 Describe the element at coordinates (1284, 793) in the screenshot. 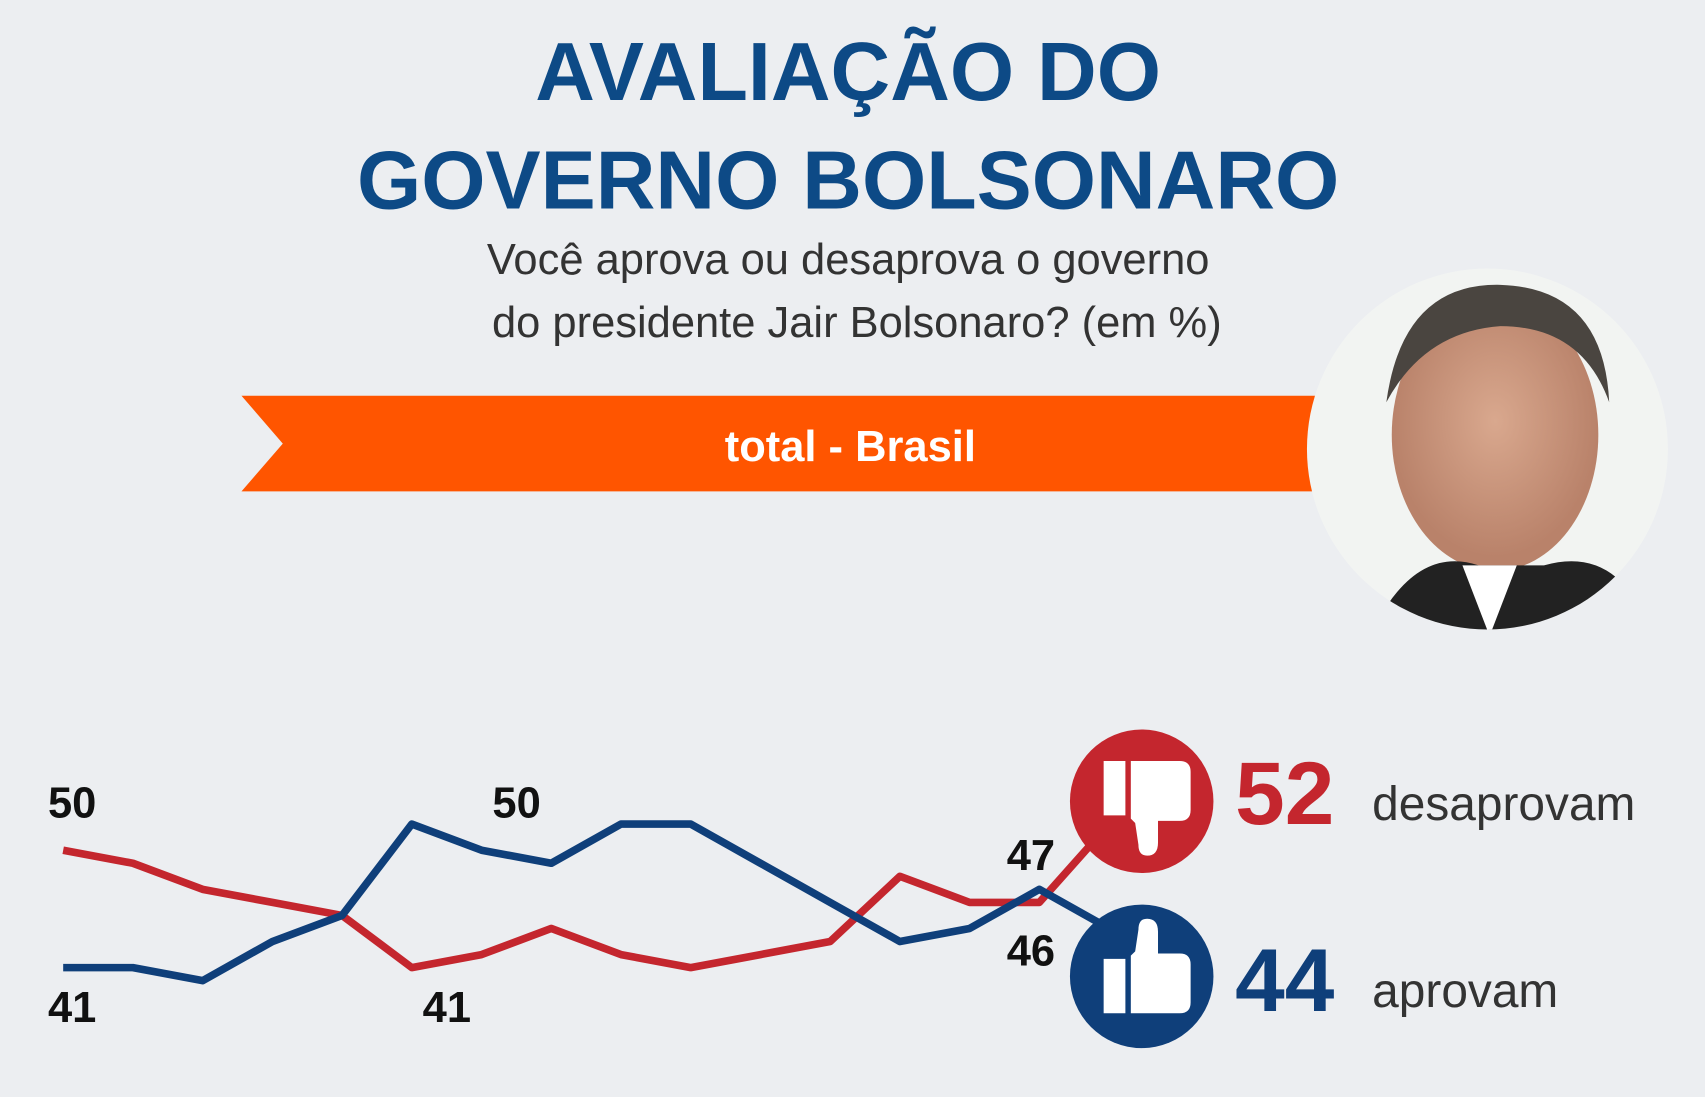

I see `final-value: 52` at that location.